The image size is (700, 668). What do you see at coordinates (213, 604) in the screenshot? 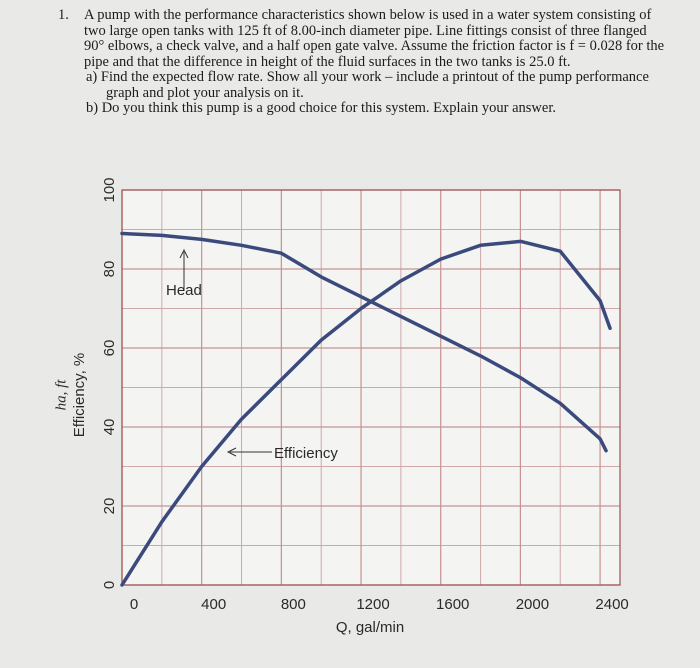
I see `x-tick-label: 400` at bounding box center [213, 604].